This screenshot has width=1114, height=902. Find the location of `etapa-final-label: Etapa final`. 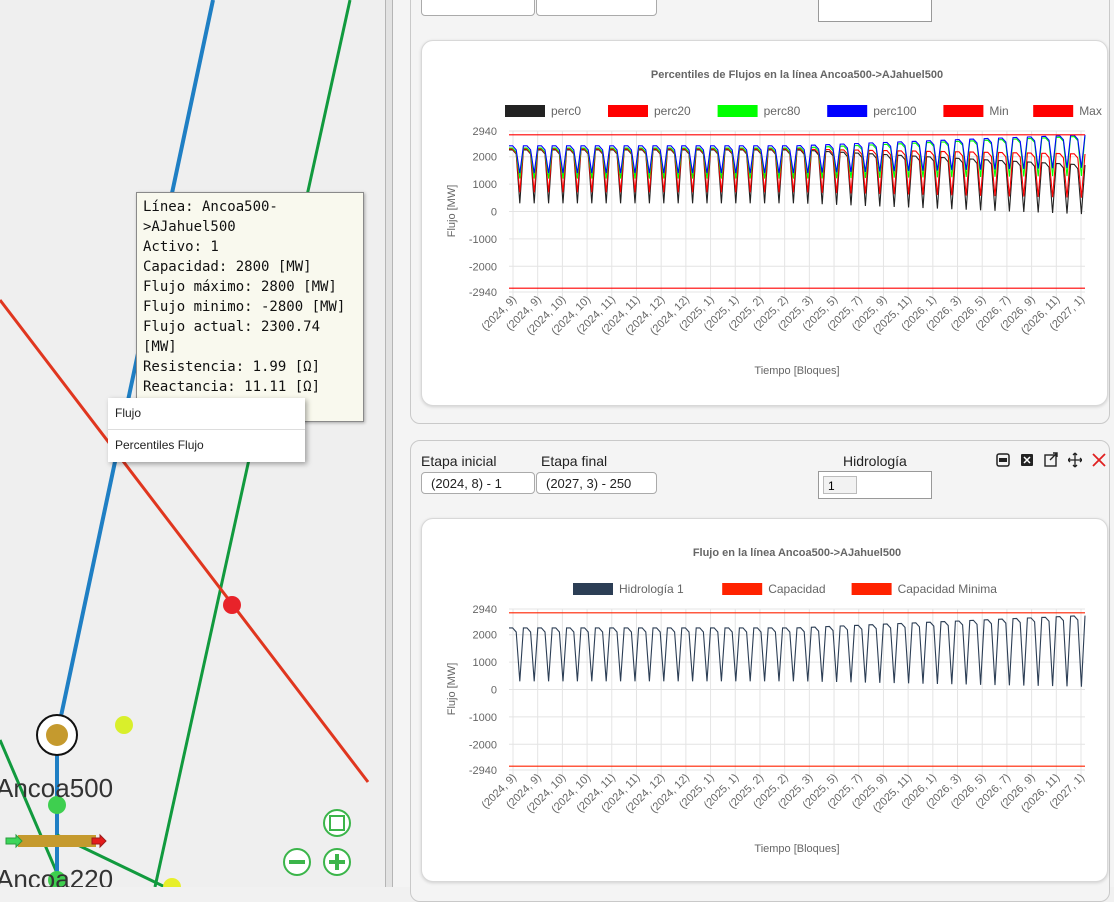

etapa-final-label: Etapa final is located at coordinates (574, 461).